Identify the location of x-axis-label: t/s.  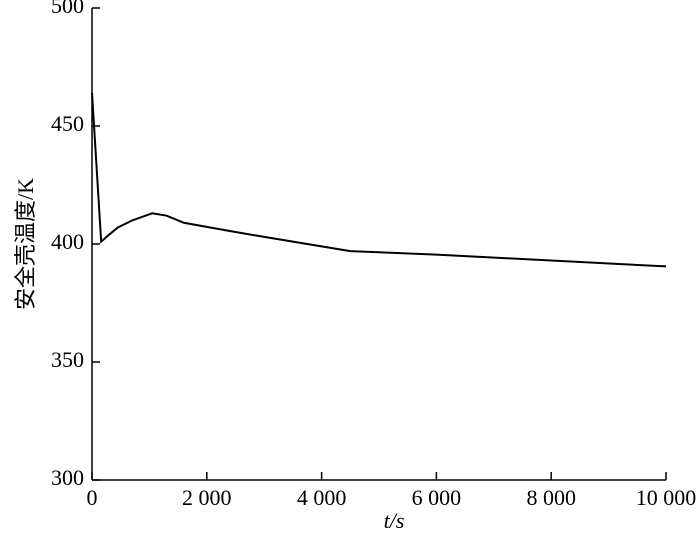
(394, 520).